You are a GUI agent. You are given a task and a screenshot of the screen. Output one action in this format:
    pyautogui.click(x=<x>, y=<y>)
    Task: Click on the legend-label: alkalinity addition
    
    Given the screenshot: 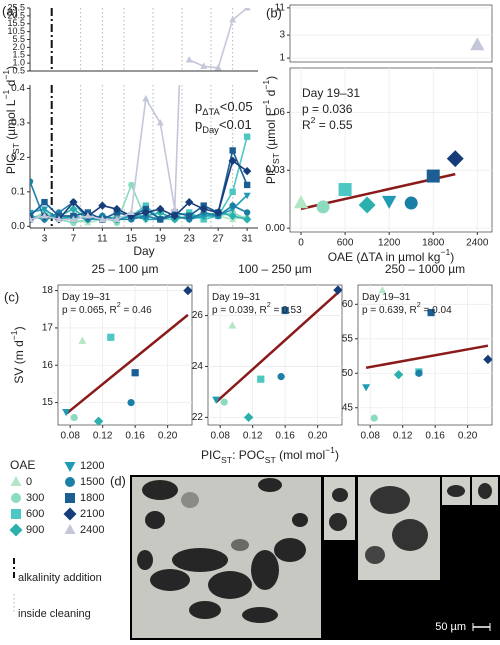 What is the action you would take?
    pyautogui.click(x=60, y=578)
    